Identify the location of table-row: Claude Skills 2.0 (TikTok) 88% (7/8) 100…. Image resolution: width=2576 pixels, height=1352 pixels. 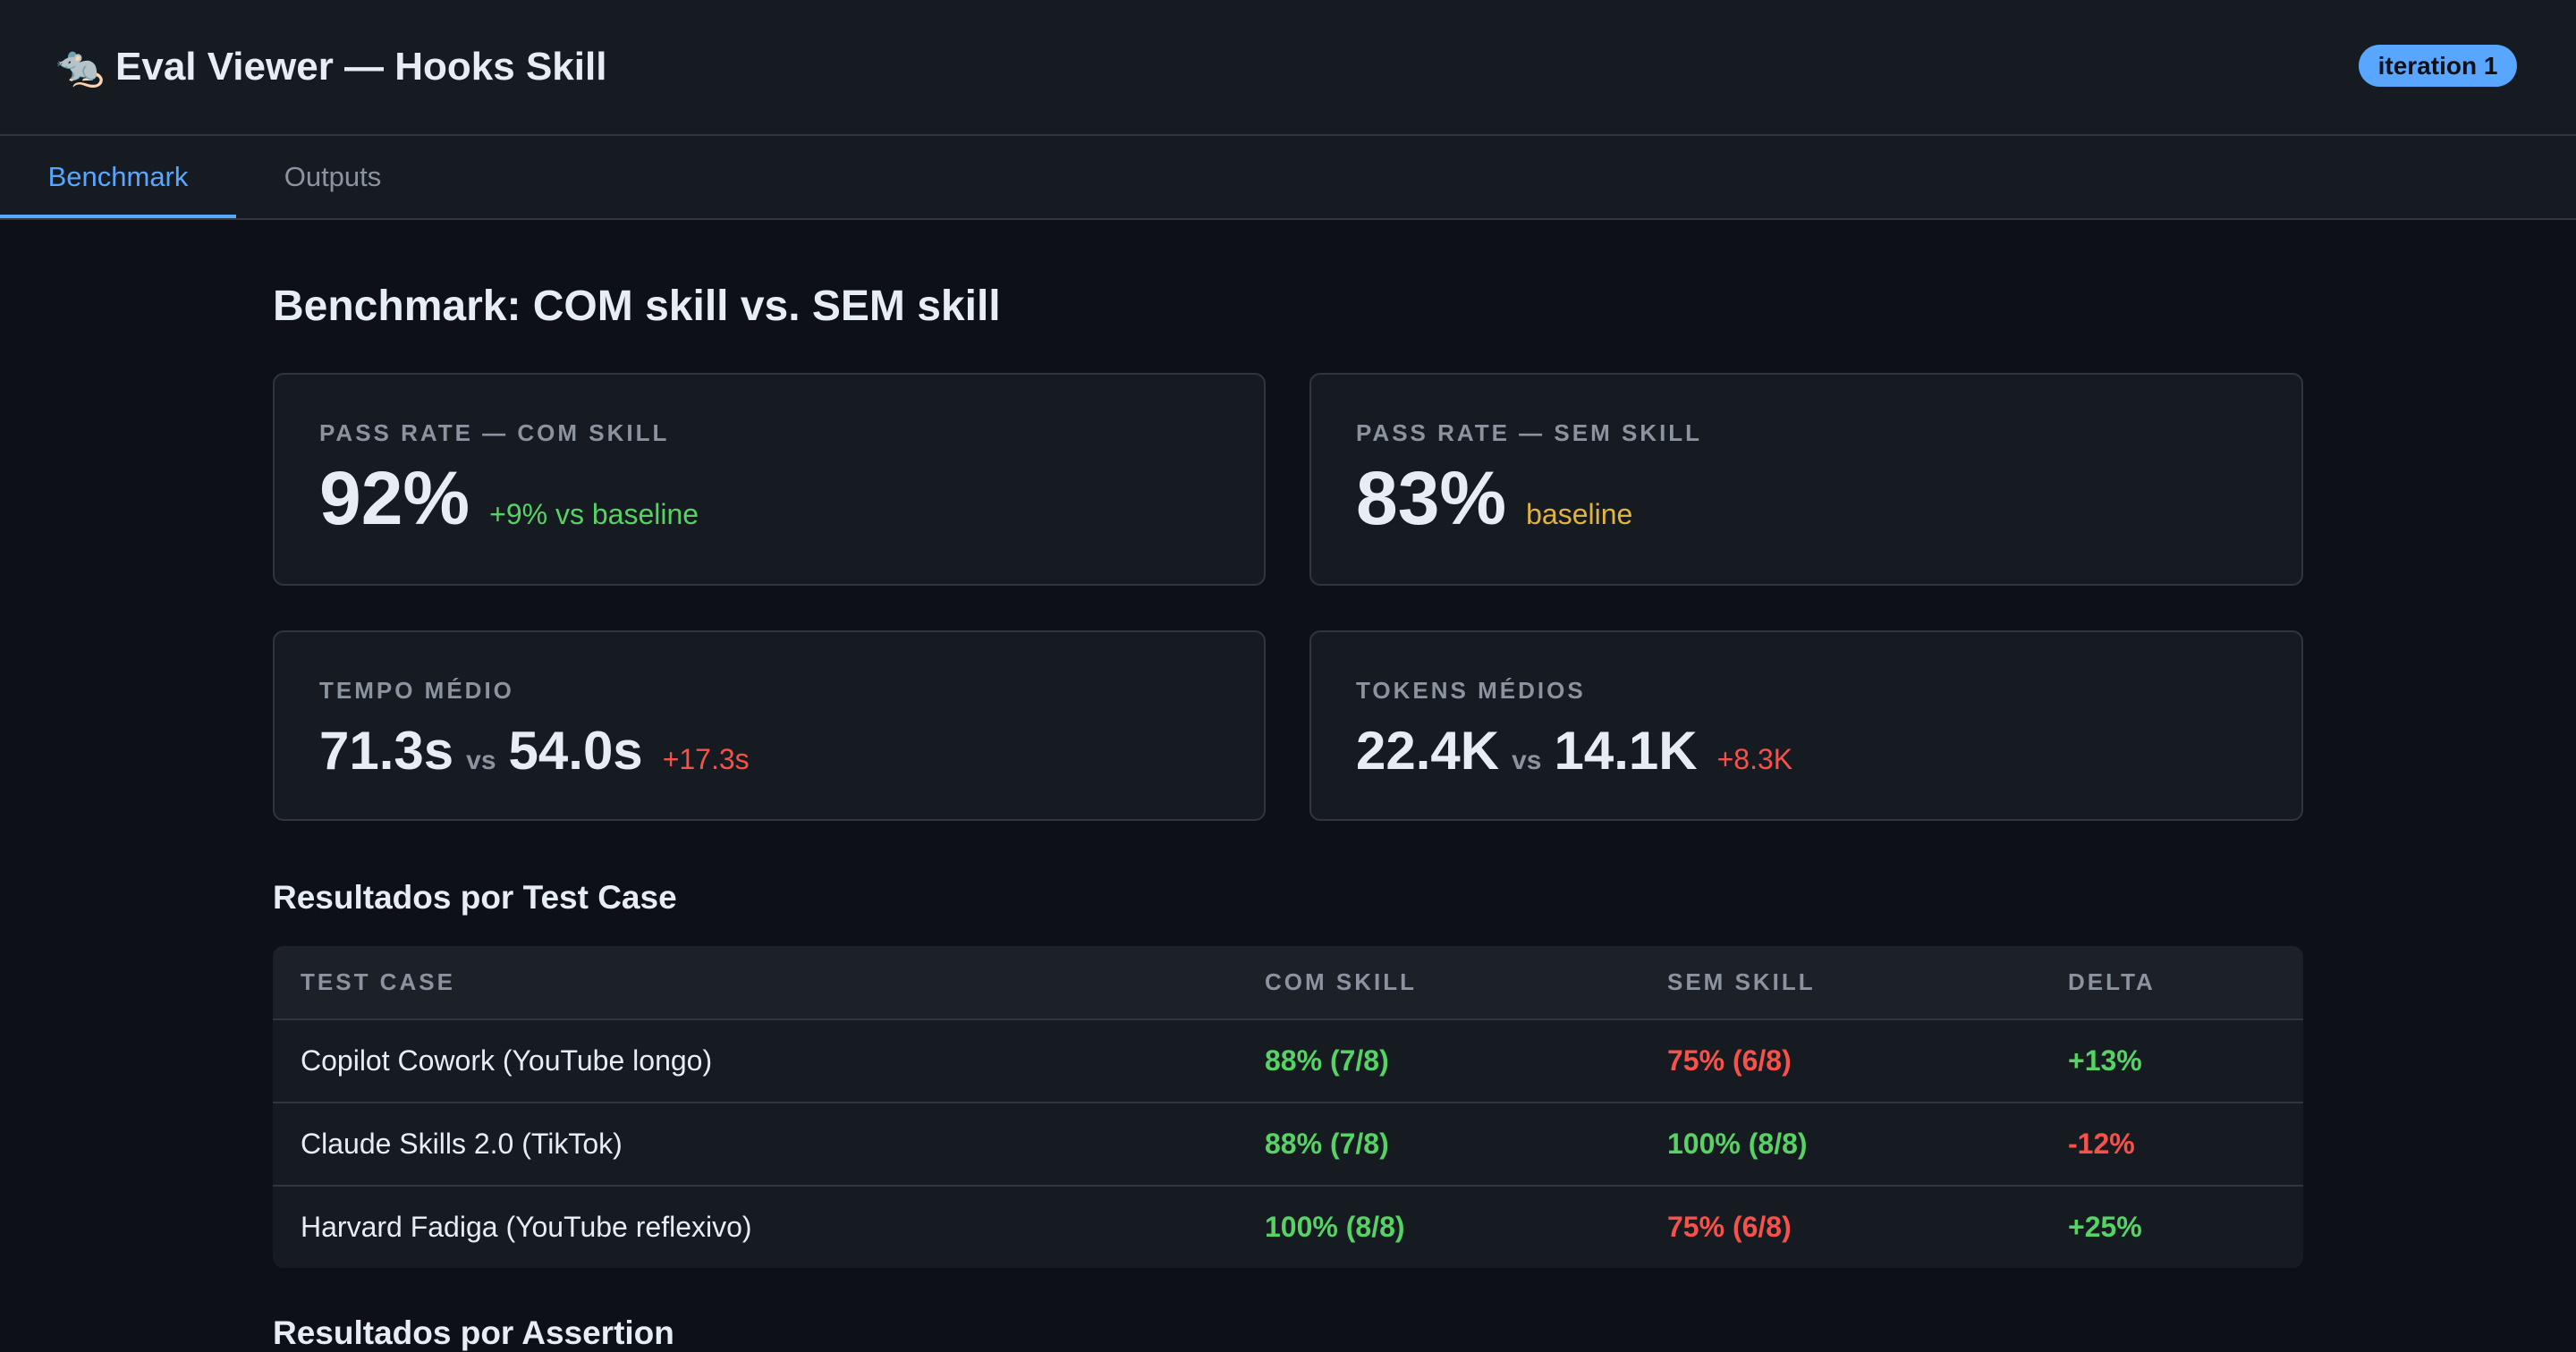
(1288, 1143).